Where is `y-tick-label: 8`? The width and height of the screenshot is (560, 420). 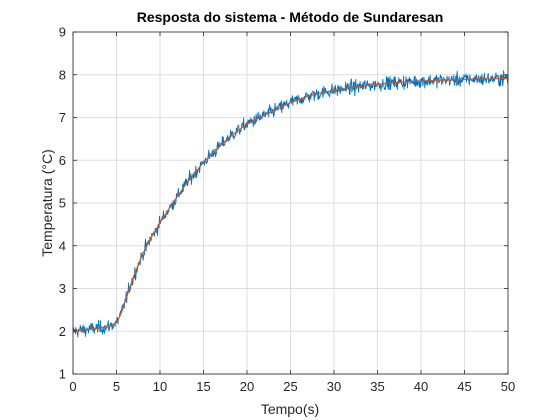 y-tick-label: 8 is located at coordinates (62, 74).